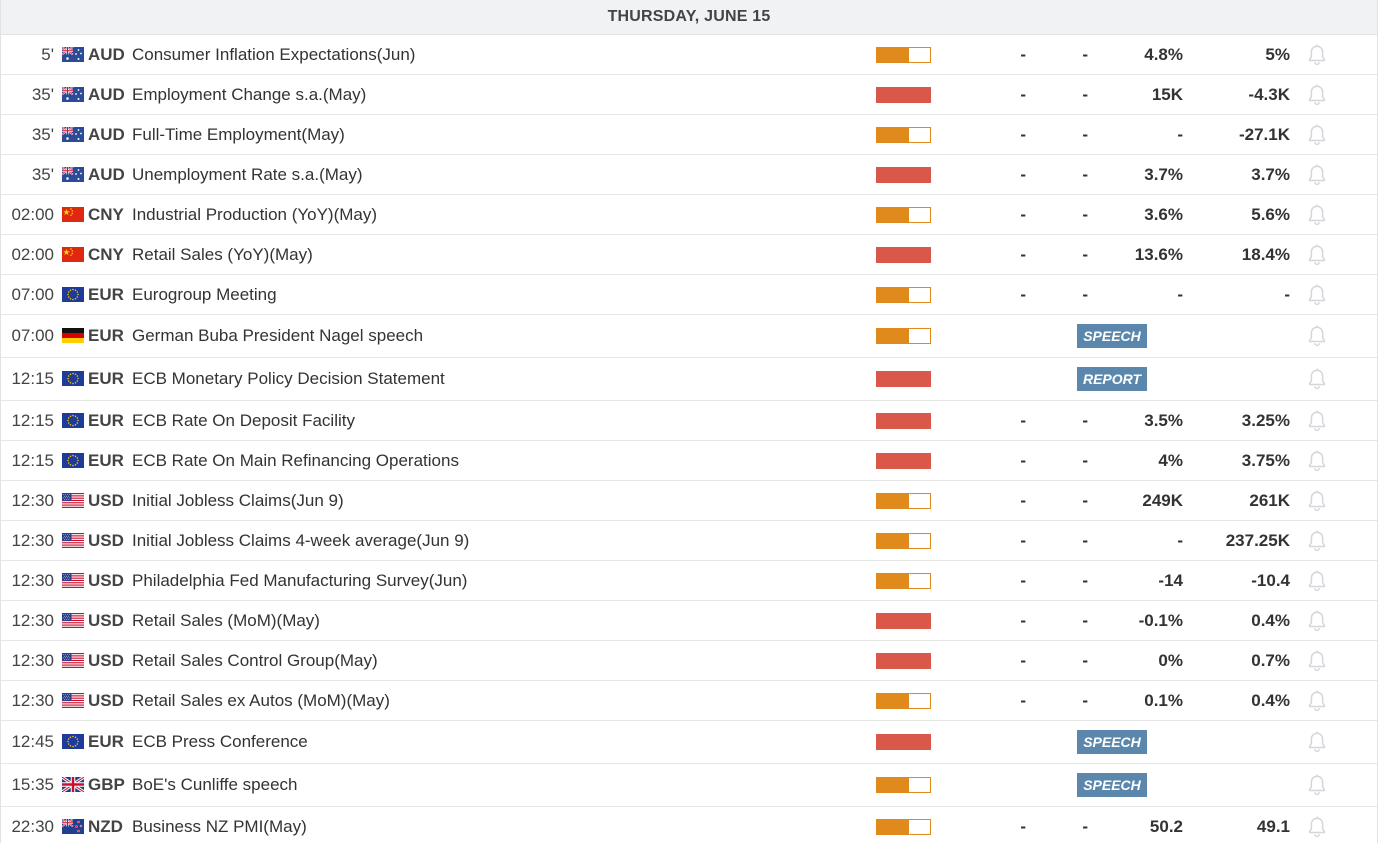 The width and height of the screenshot is (1378, 846). I want to click on event-name: Full-Time Employment(May), so click(238, 134).